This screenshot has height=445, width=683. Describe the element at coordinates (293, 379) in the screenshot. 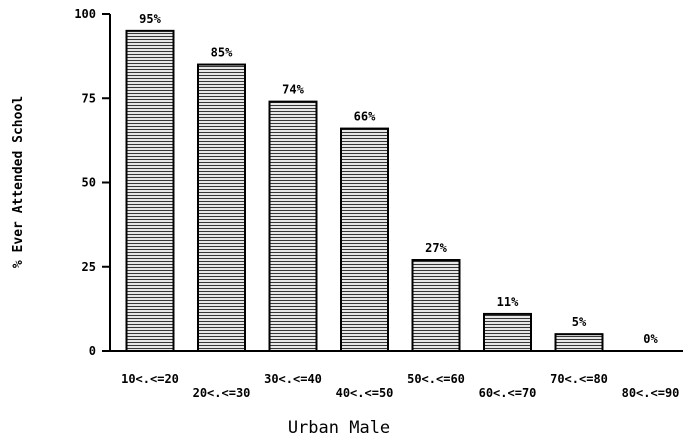

I see `x-tick-label: 30<.<=40` at that location.